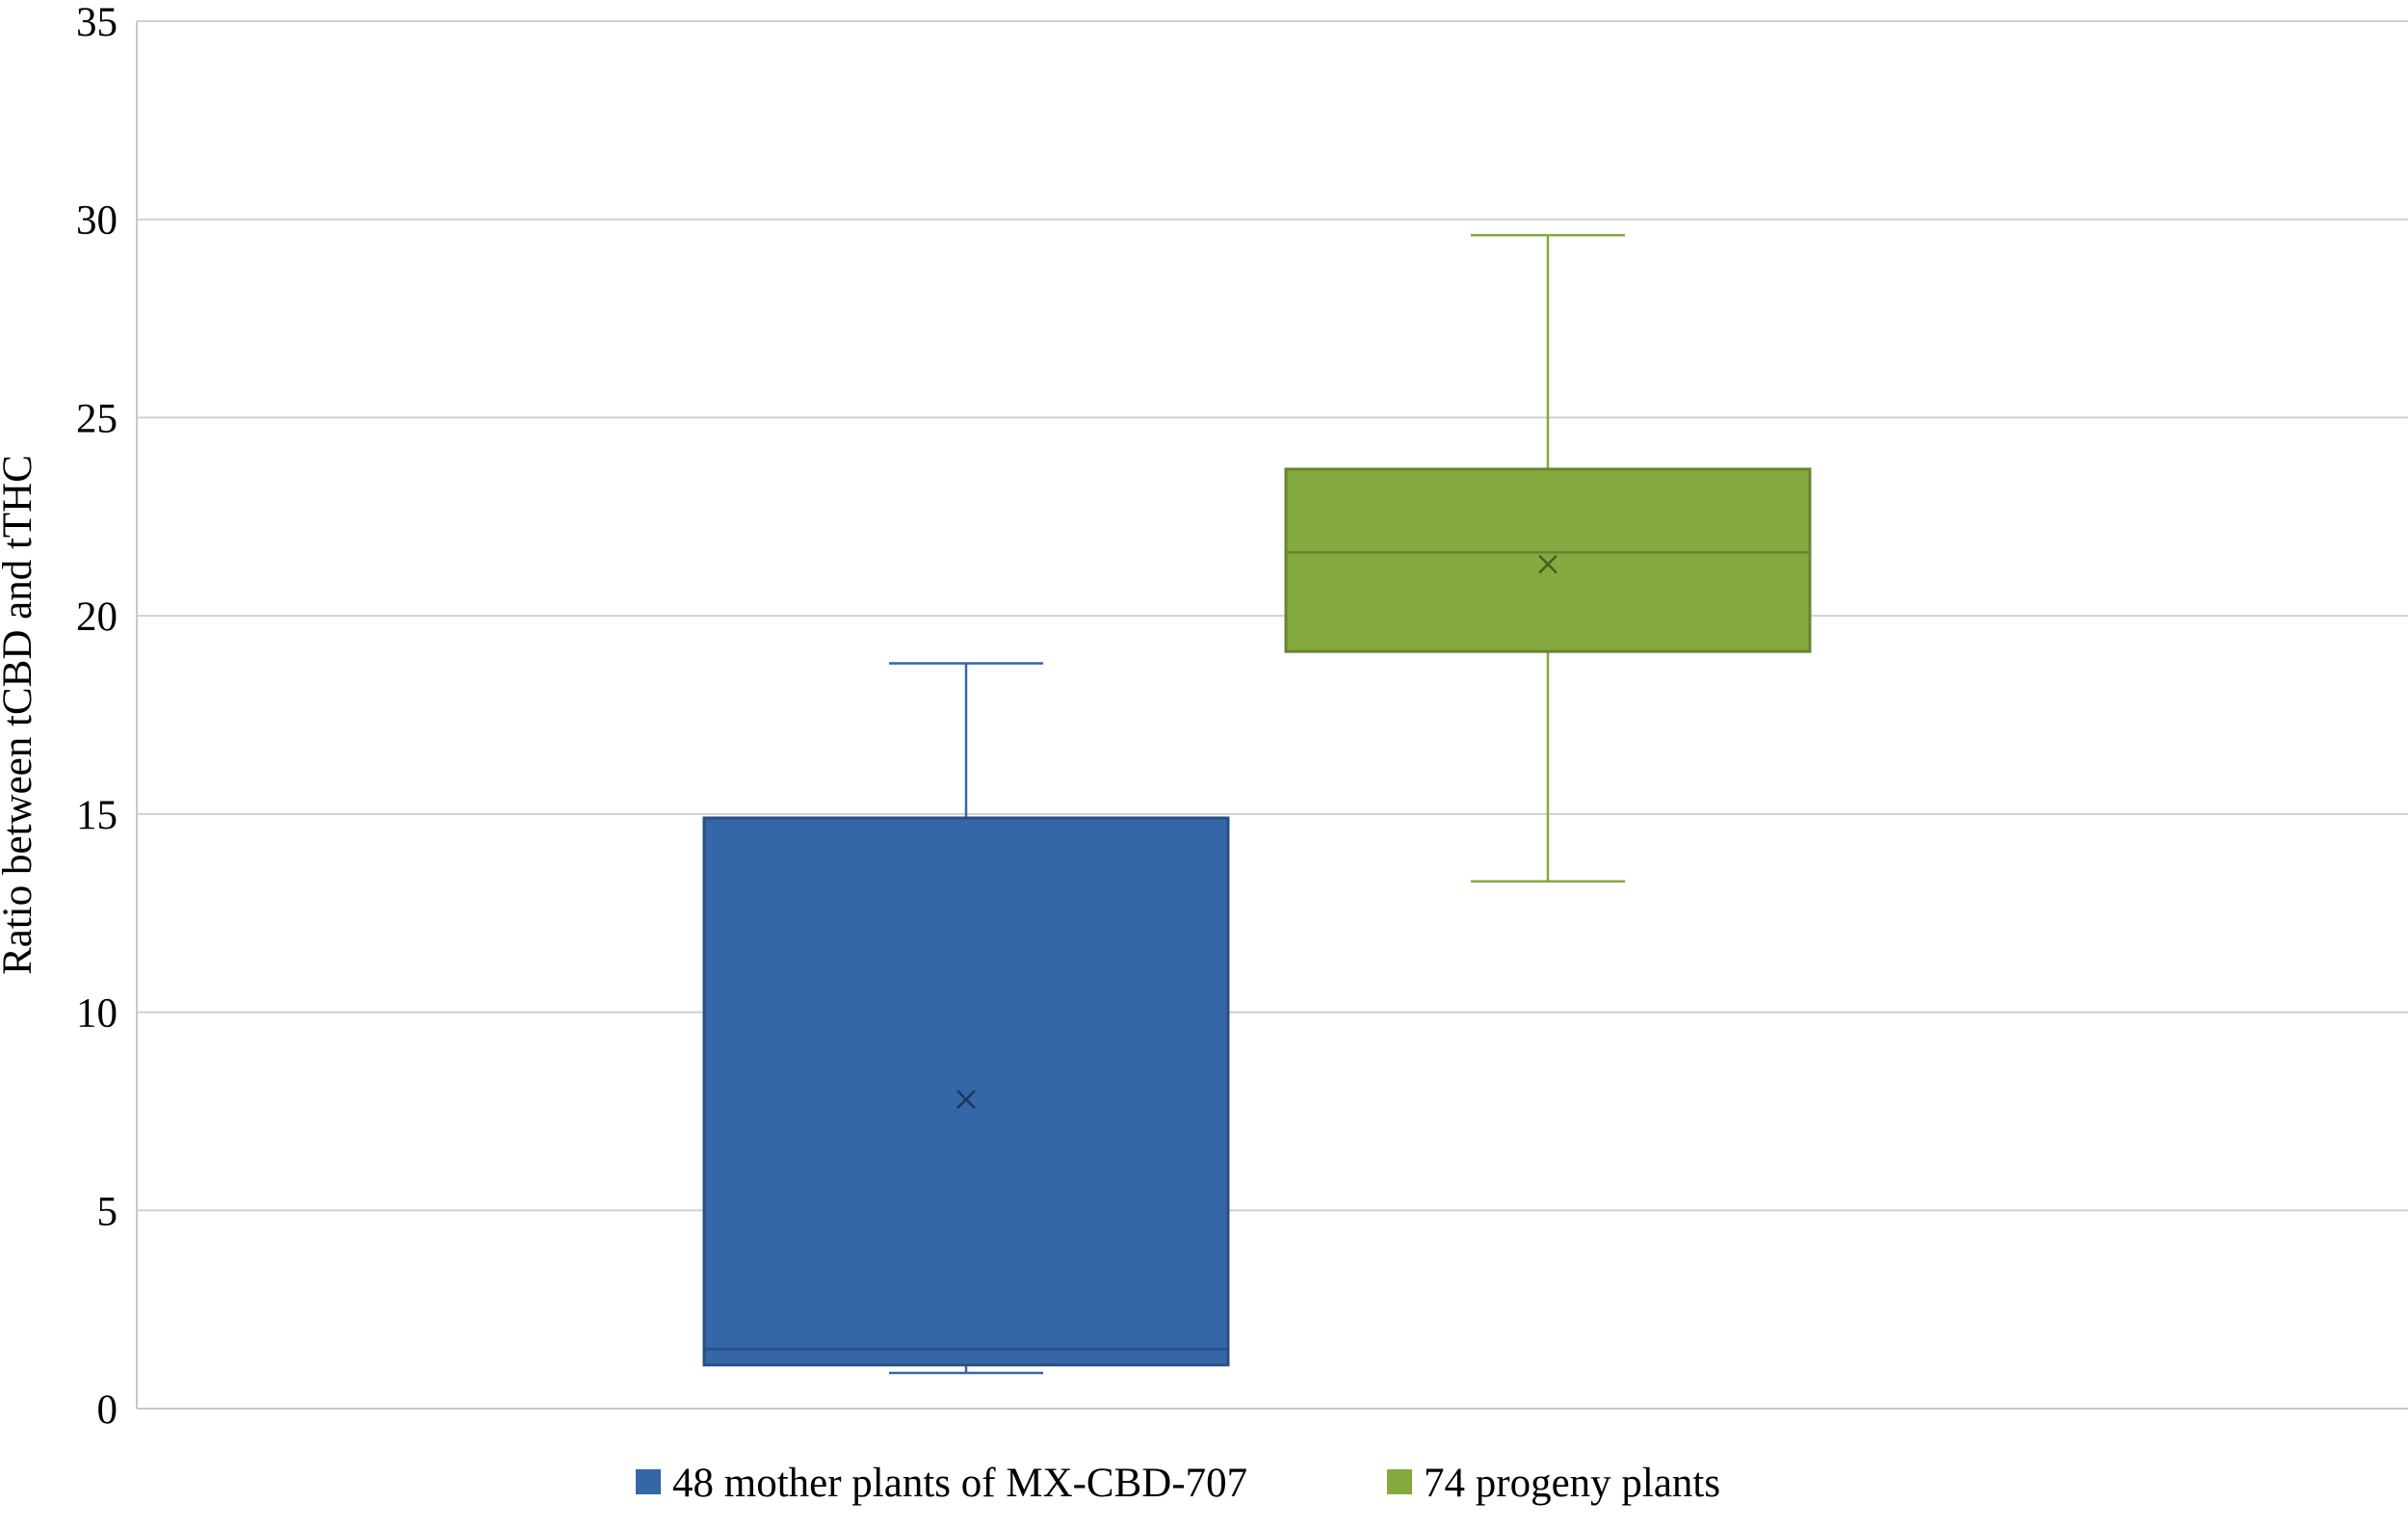 Image resolution: width=2408 pixels, height=1530 pixels. I want to click on y-tick-label: 35, so click(97, 22).